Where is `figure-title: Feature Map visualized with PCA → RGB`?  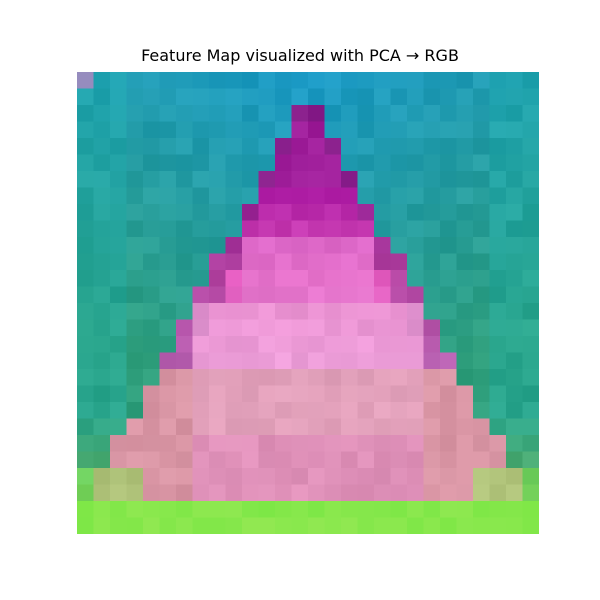 figure-title: Feature Map visualized with PCA → RGB is located at coordinates (300, 55).